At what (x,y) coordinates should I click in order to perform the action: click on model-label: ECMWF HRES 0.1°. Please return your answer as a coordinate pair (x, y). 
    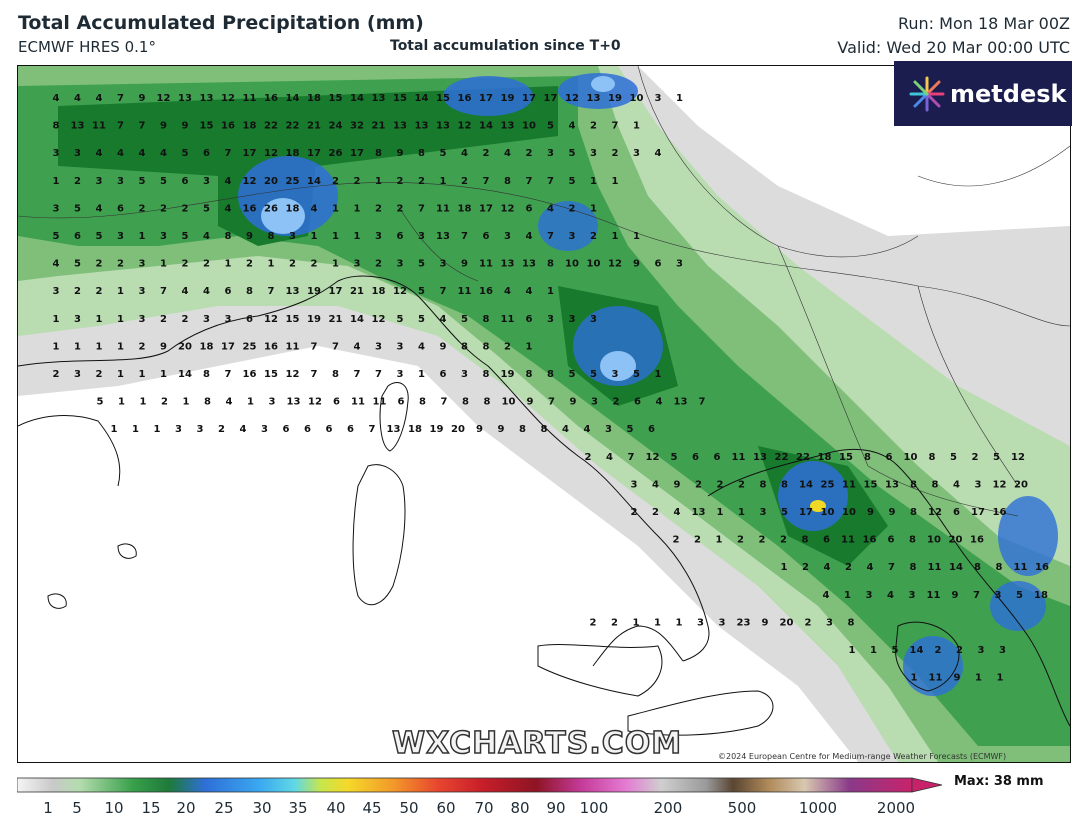
    Looking at the image, I should click on (87, 47).